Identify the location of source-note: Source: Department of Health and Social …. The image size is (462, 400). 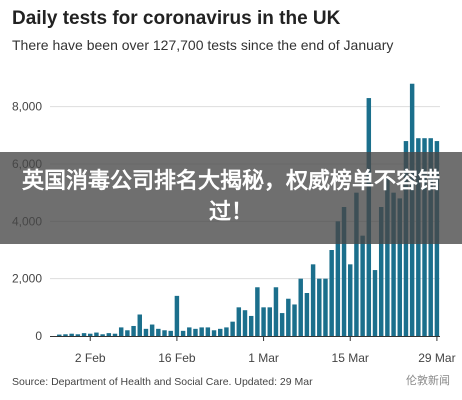
(162, 382).